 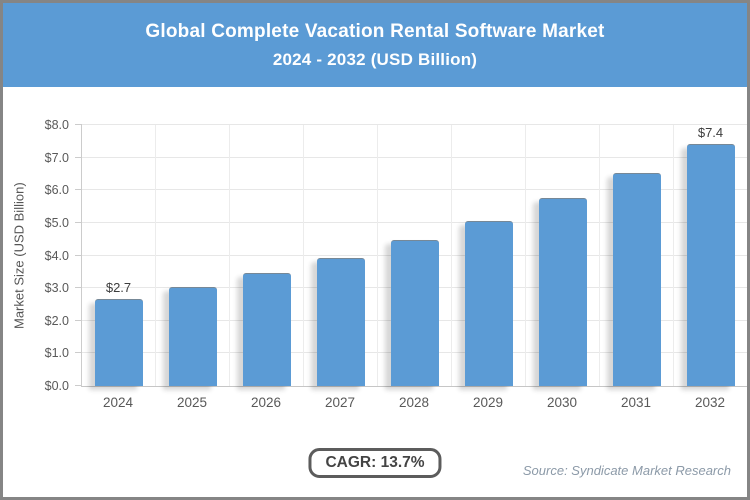 What do you see at coordinates (626, 470) in the screenshot?
I see `source-note: Source: Syndicate Market Research` at bounding box center [626, 470].